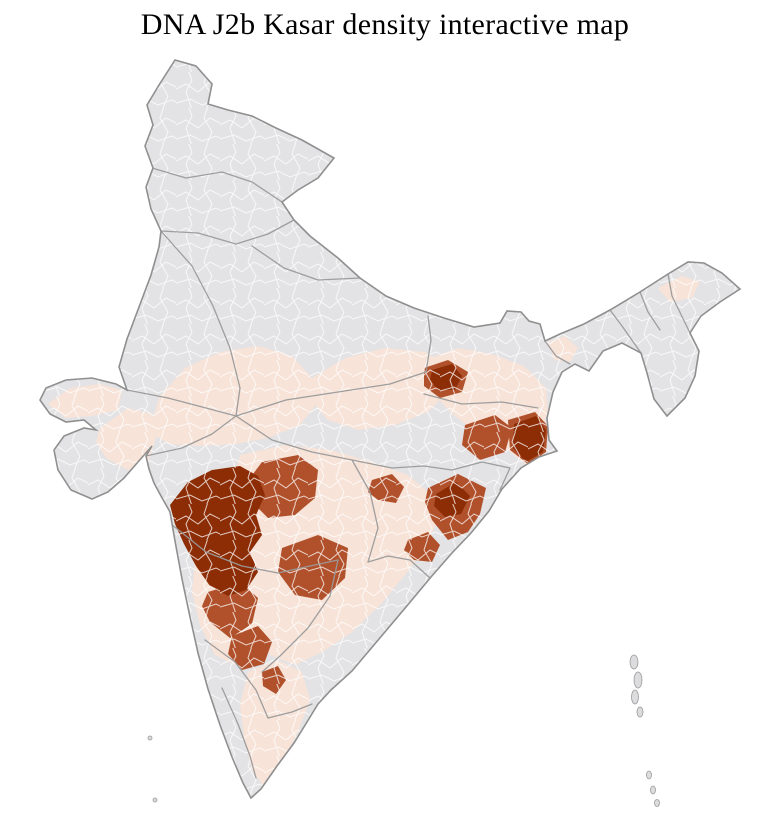  Describe the element at coordinates (385, 24) in the screenshot. I see `page-title: DNA J2b Kasar density interactive map` at that location.